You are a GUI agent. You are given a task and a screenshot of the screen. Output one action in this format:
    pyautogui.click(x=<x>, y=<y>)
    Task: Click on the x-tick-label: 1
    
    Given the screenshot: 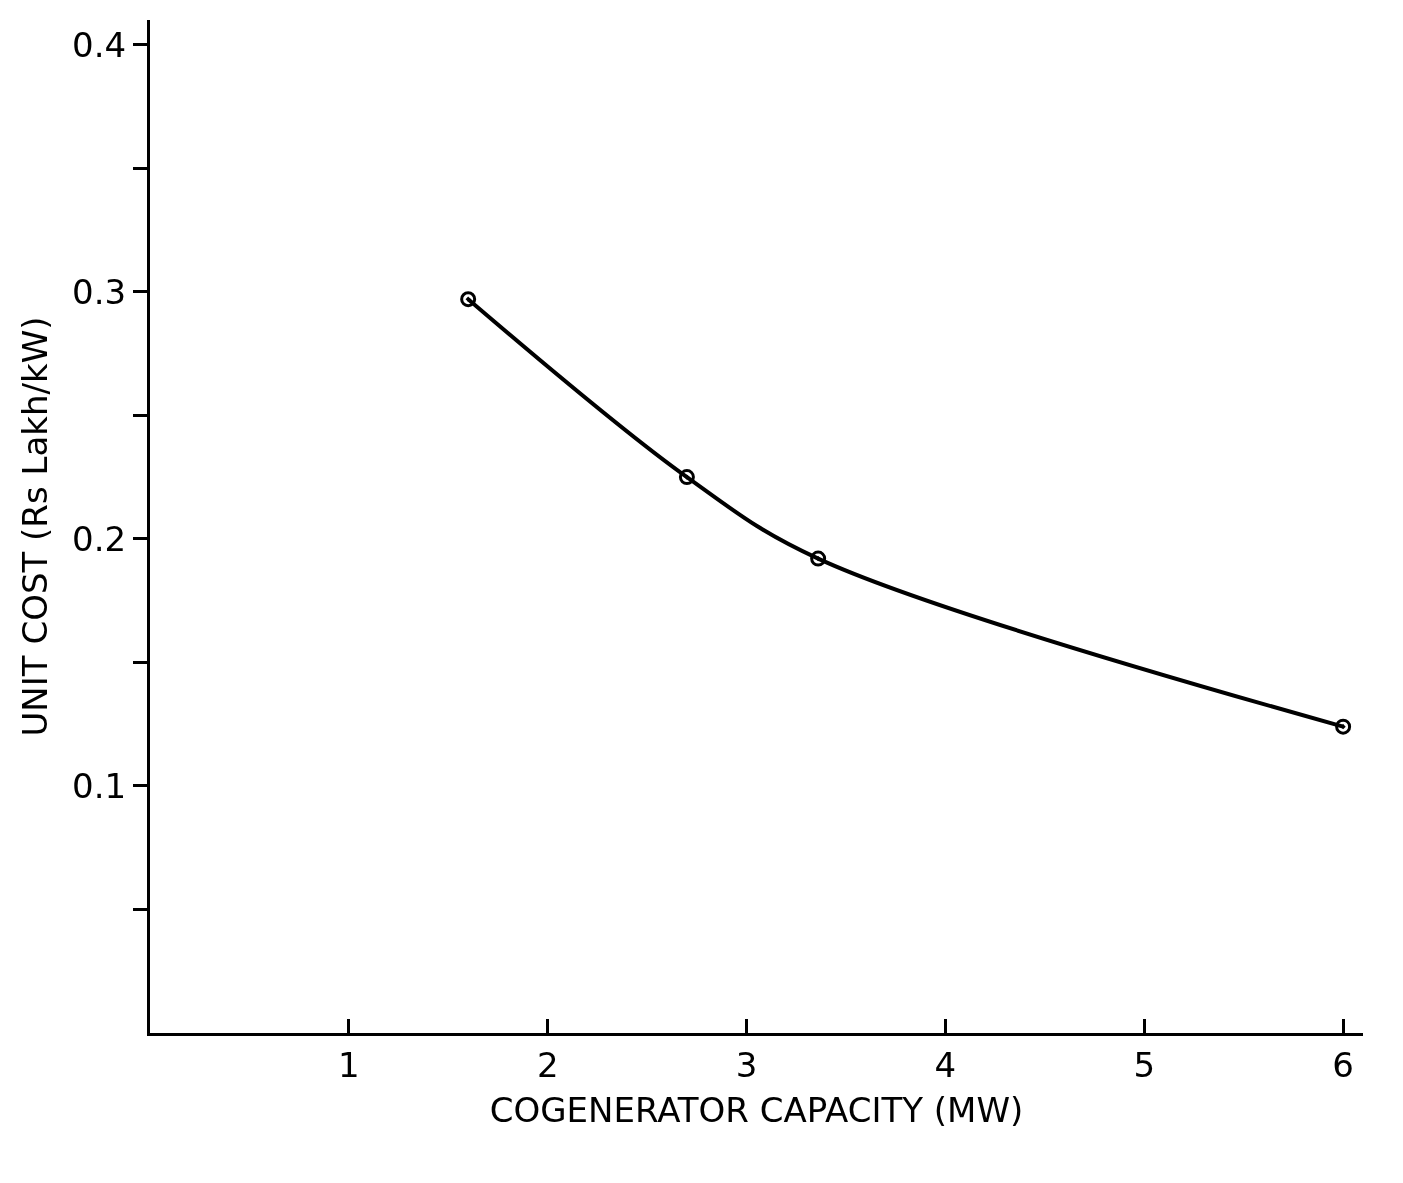 What is the action you would take?
    pyautogui.click(x=349, y=1064)
    